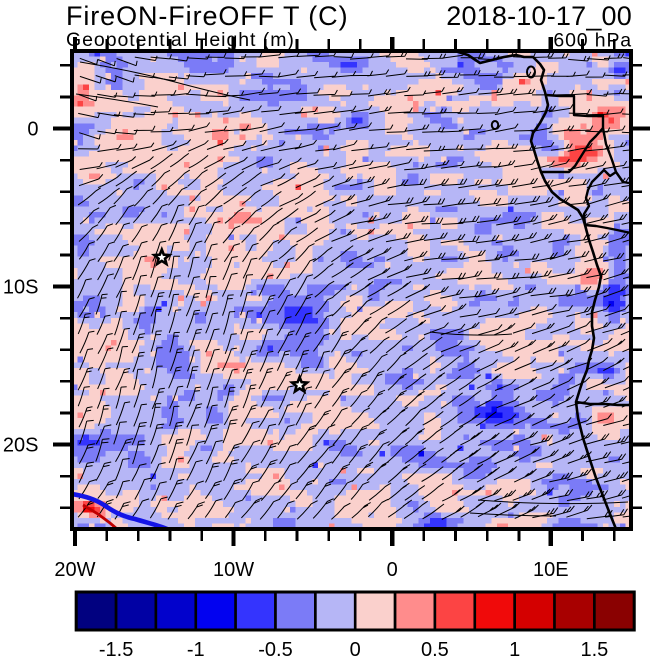  What do you see at coordinates (539, 16) in the screenshot?
I see `svg-text: 2018-10-17_00` at bounding box center [539, 16].